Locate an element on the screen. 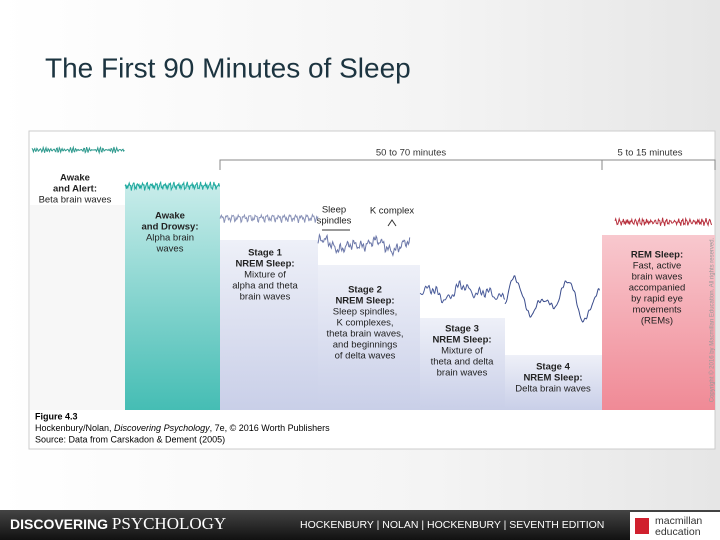  stage-title: Stage 4 is located at coordinates (553, 367).